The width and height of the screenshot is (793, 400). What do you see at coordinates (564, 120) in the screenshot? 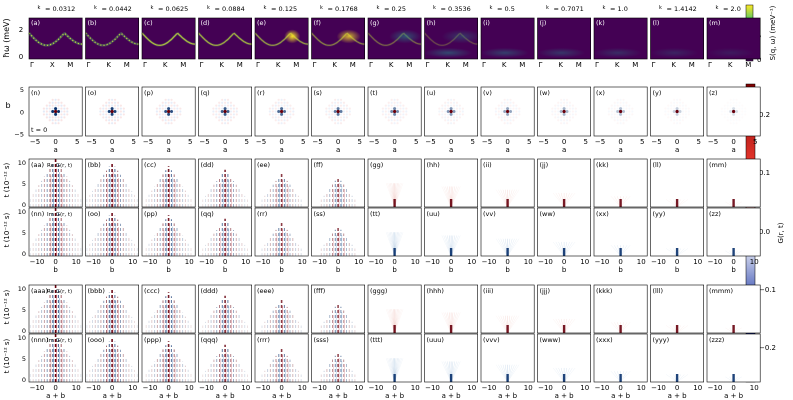
I see `realspace-panel-9: (w) −5 0 5 a` at bounding box center [564, 120].